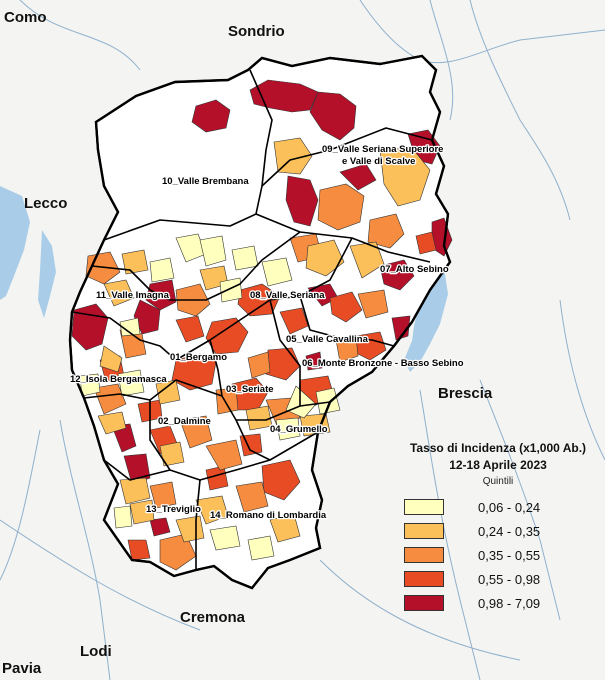 The image size is (605, 680). I want to click on legend-range: 0,24 - 0,35, so click(509, 531).